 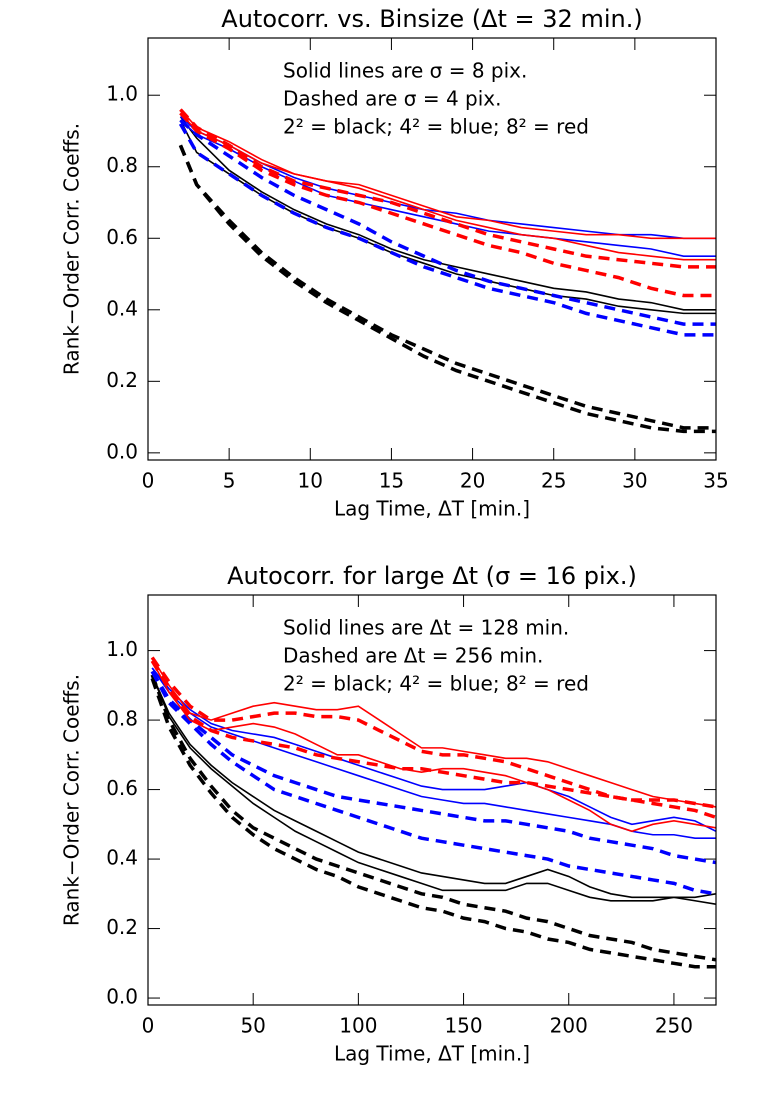 I want to click on x-tick-label: 25, so click(x=553, y=481).